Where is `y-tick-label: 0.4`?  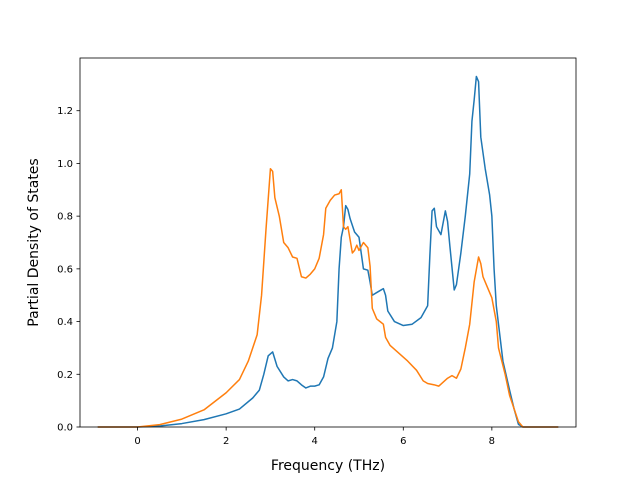 y-tick-label: 0.4 is located at coordinates (65, 322).